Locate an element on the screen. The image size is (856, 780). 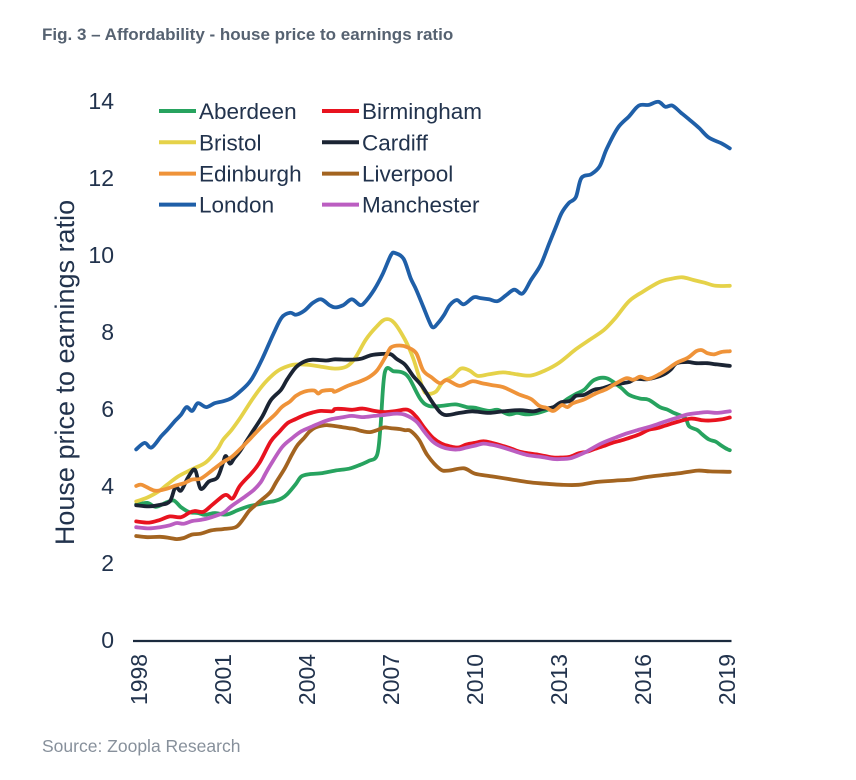
svg-text: 2001 is located at coordinates (223, 679).